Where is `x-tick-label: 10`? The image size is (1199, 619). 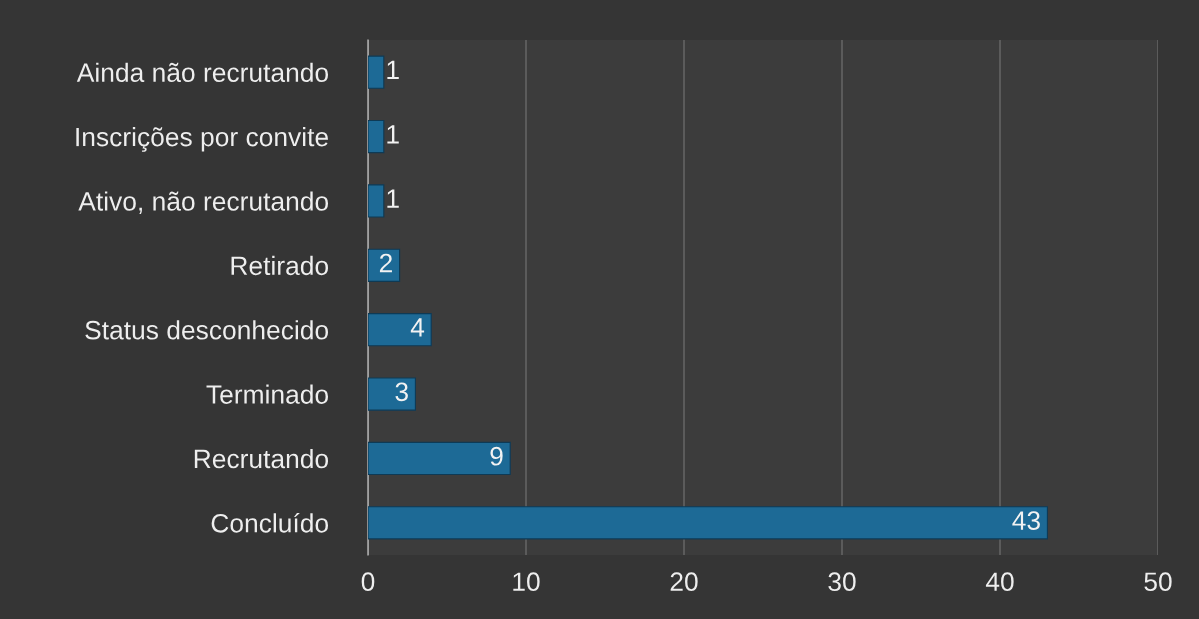
x-tick-label: 10 is located at coordinates (526, 582).